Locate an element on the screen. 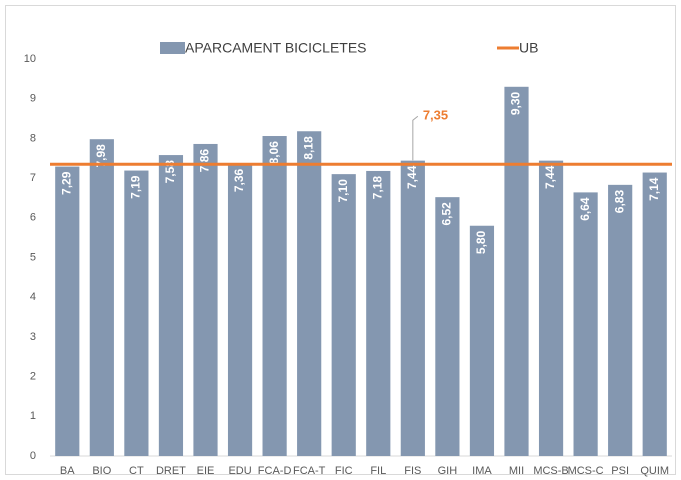 This screenshot has height=480, width=681. y-tick-label: 1 is located at coordinates (33, 416).